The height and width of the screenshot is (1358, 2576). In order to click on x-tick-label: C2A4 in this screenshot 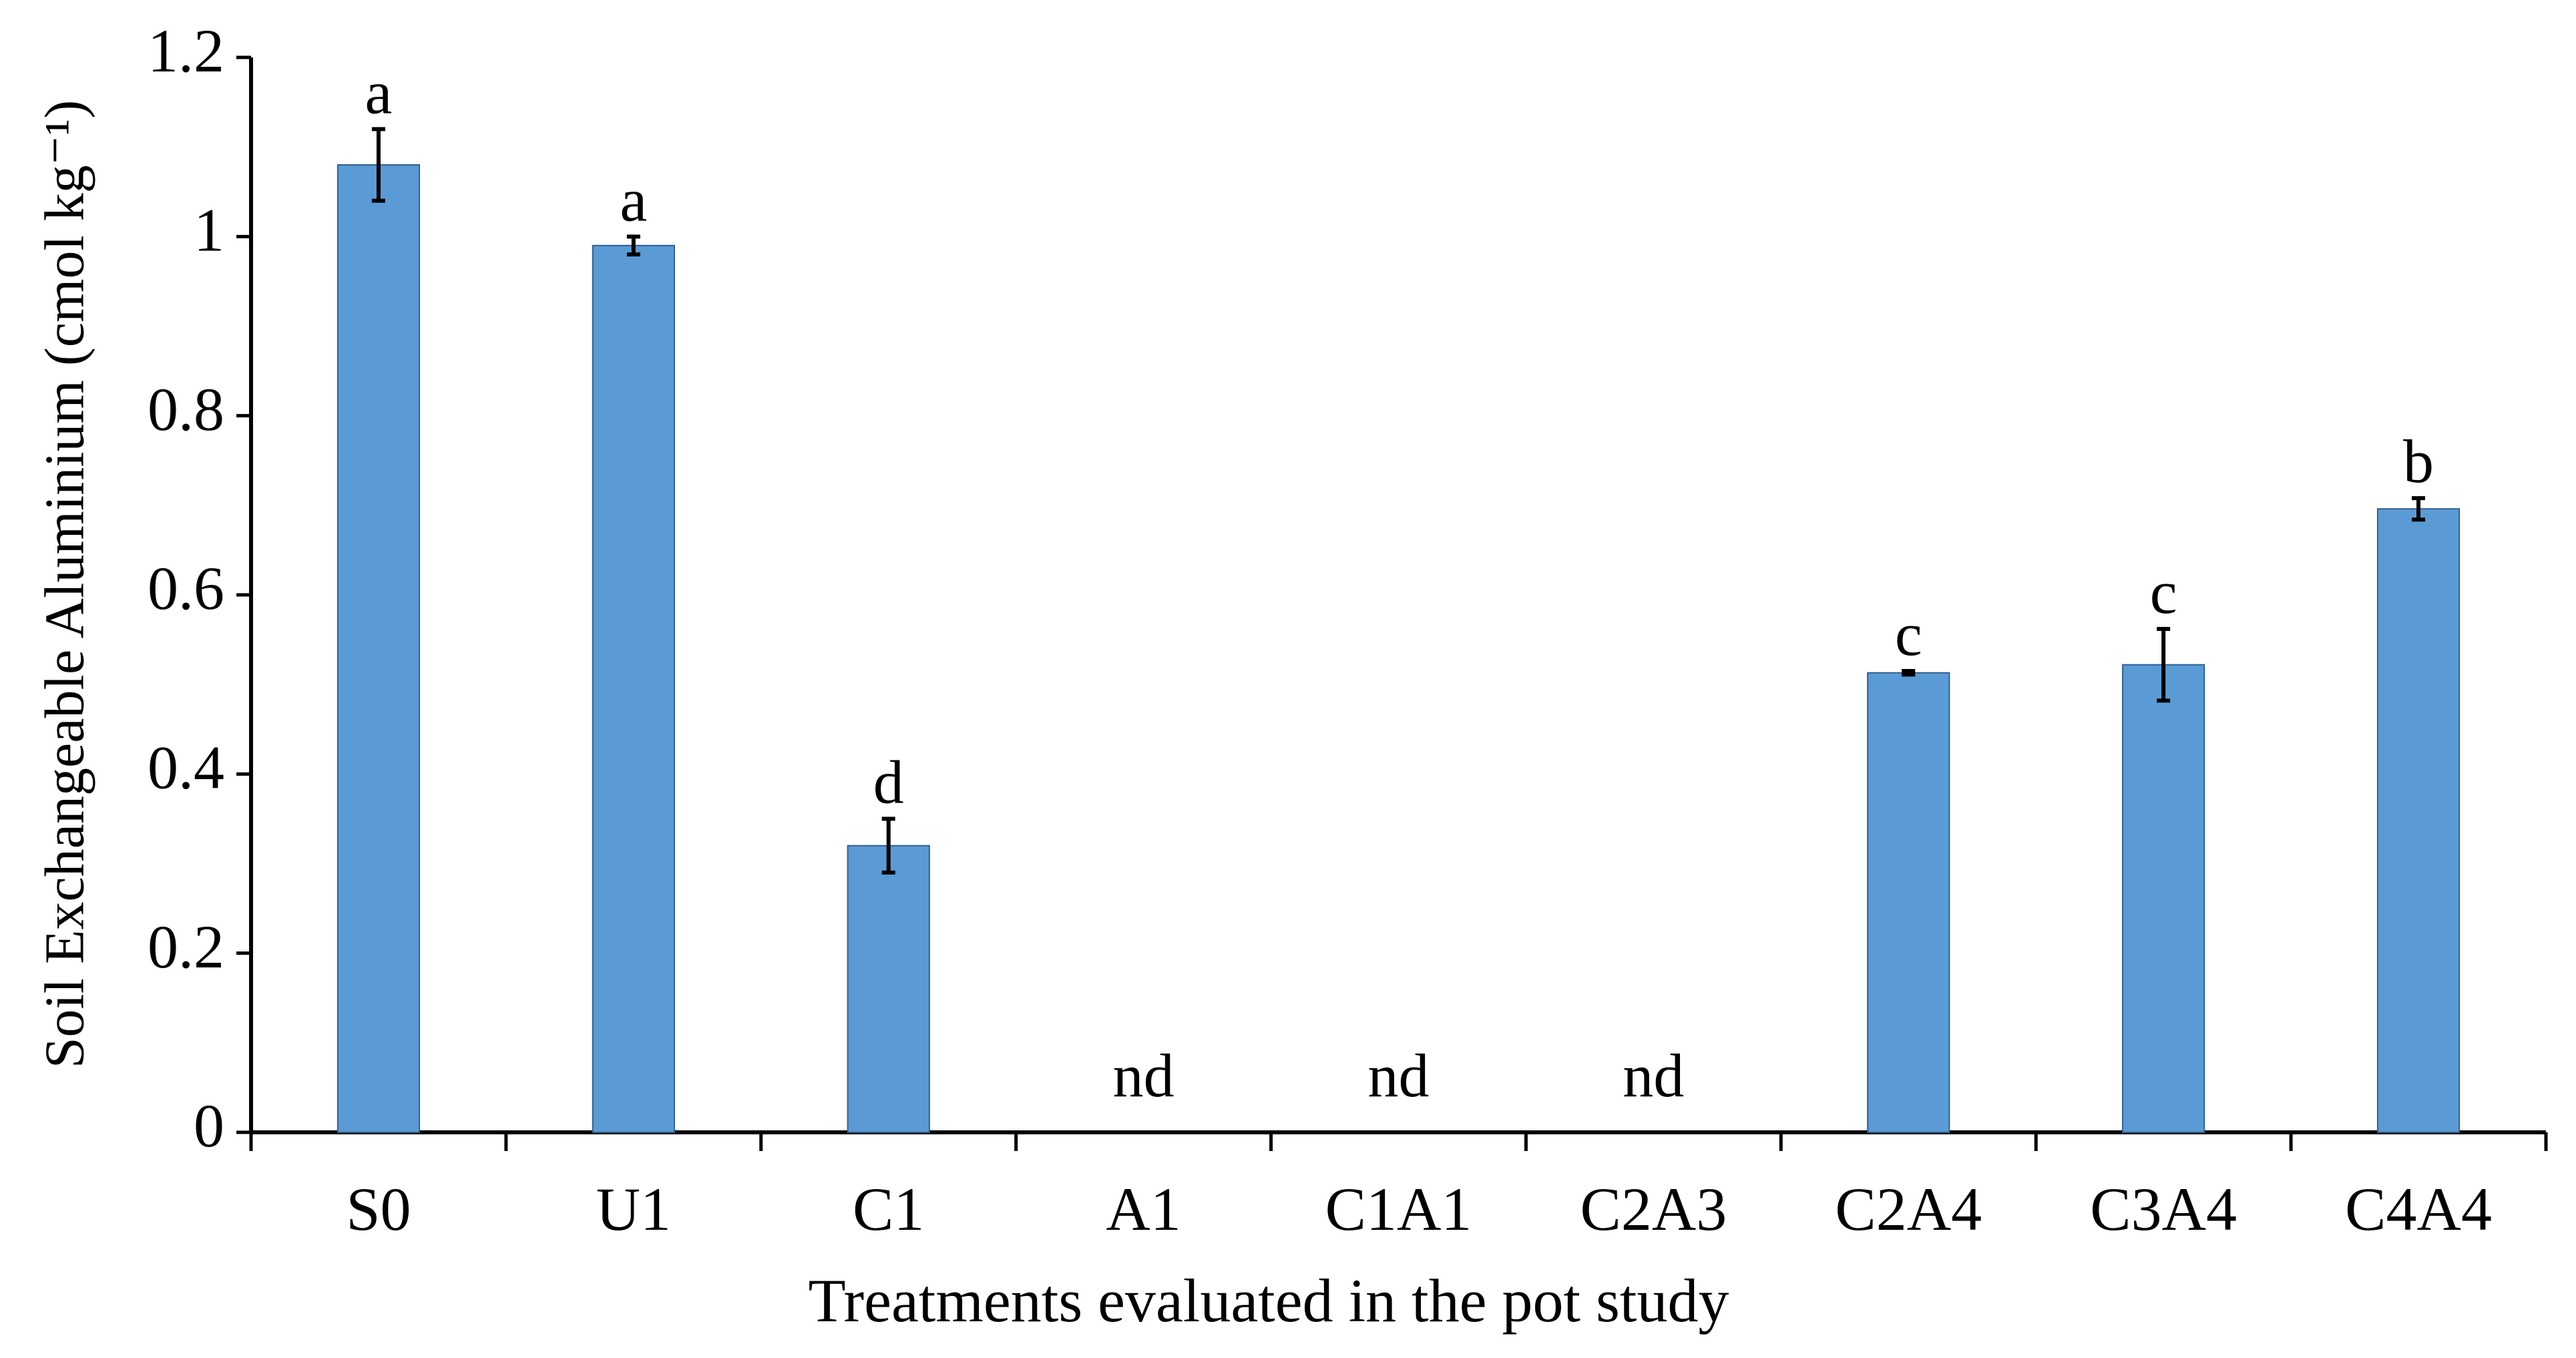, I will do `click(1908, 1209)`.